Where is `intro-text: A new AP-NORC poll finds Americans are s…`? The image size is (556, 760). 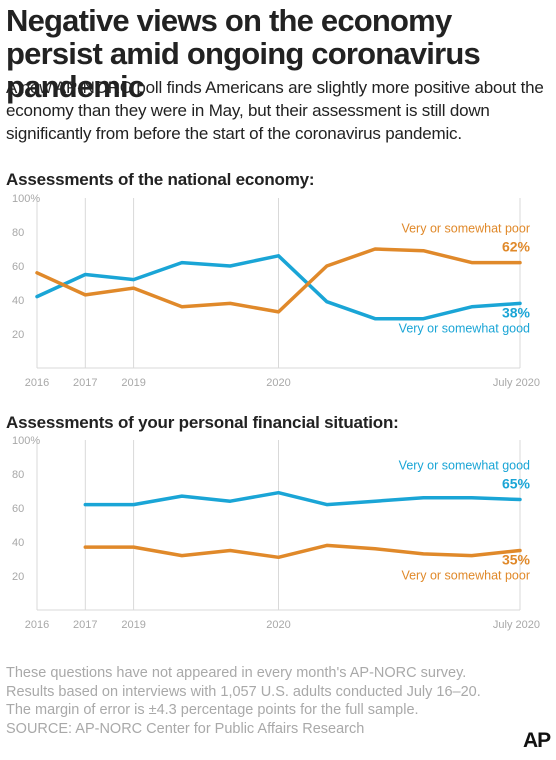
intro-text: A new AP-NORC poll finds Americans are s… is located at coordinates (275, 110).